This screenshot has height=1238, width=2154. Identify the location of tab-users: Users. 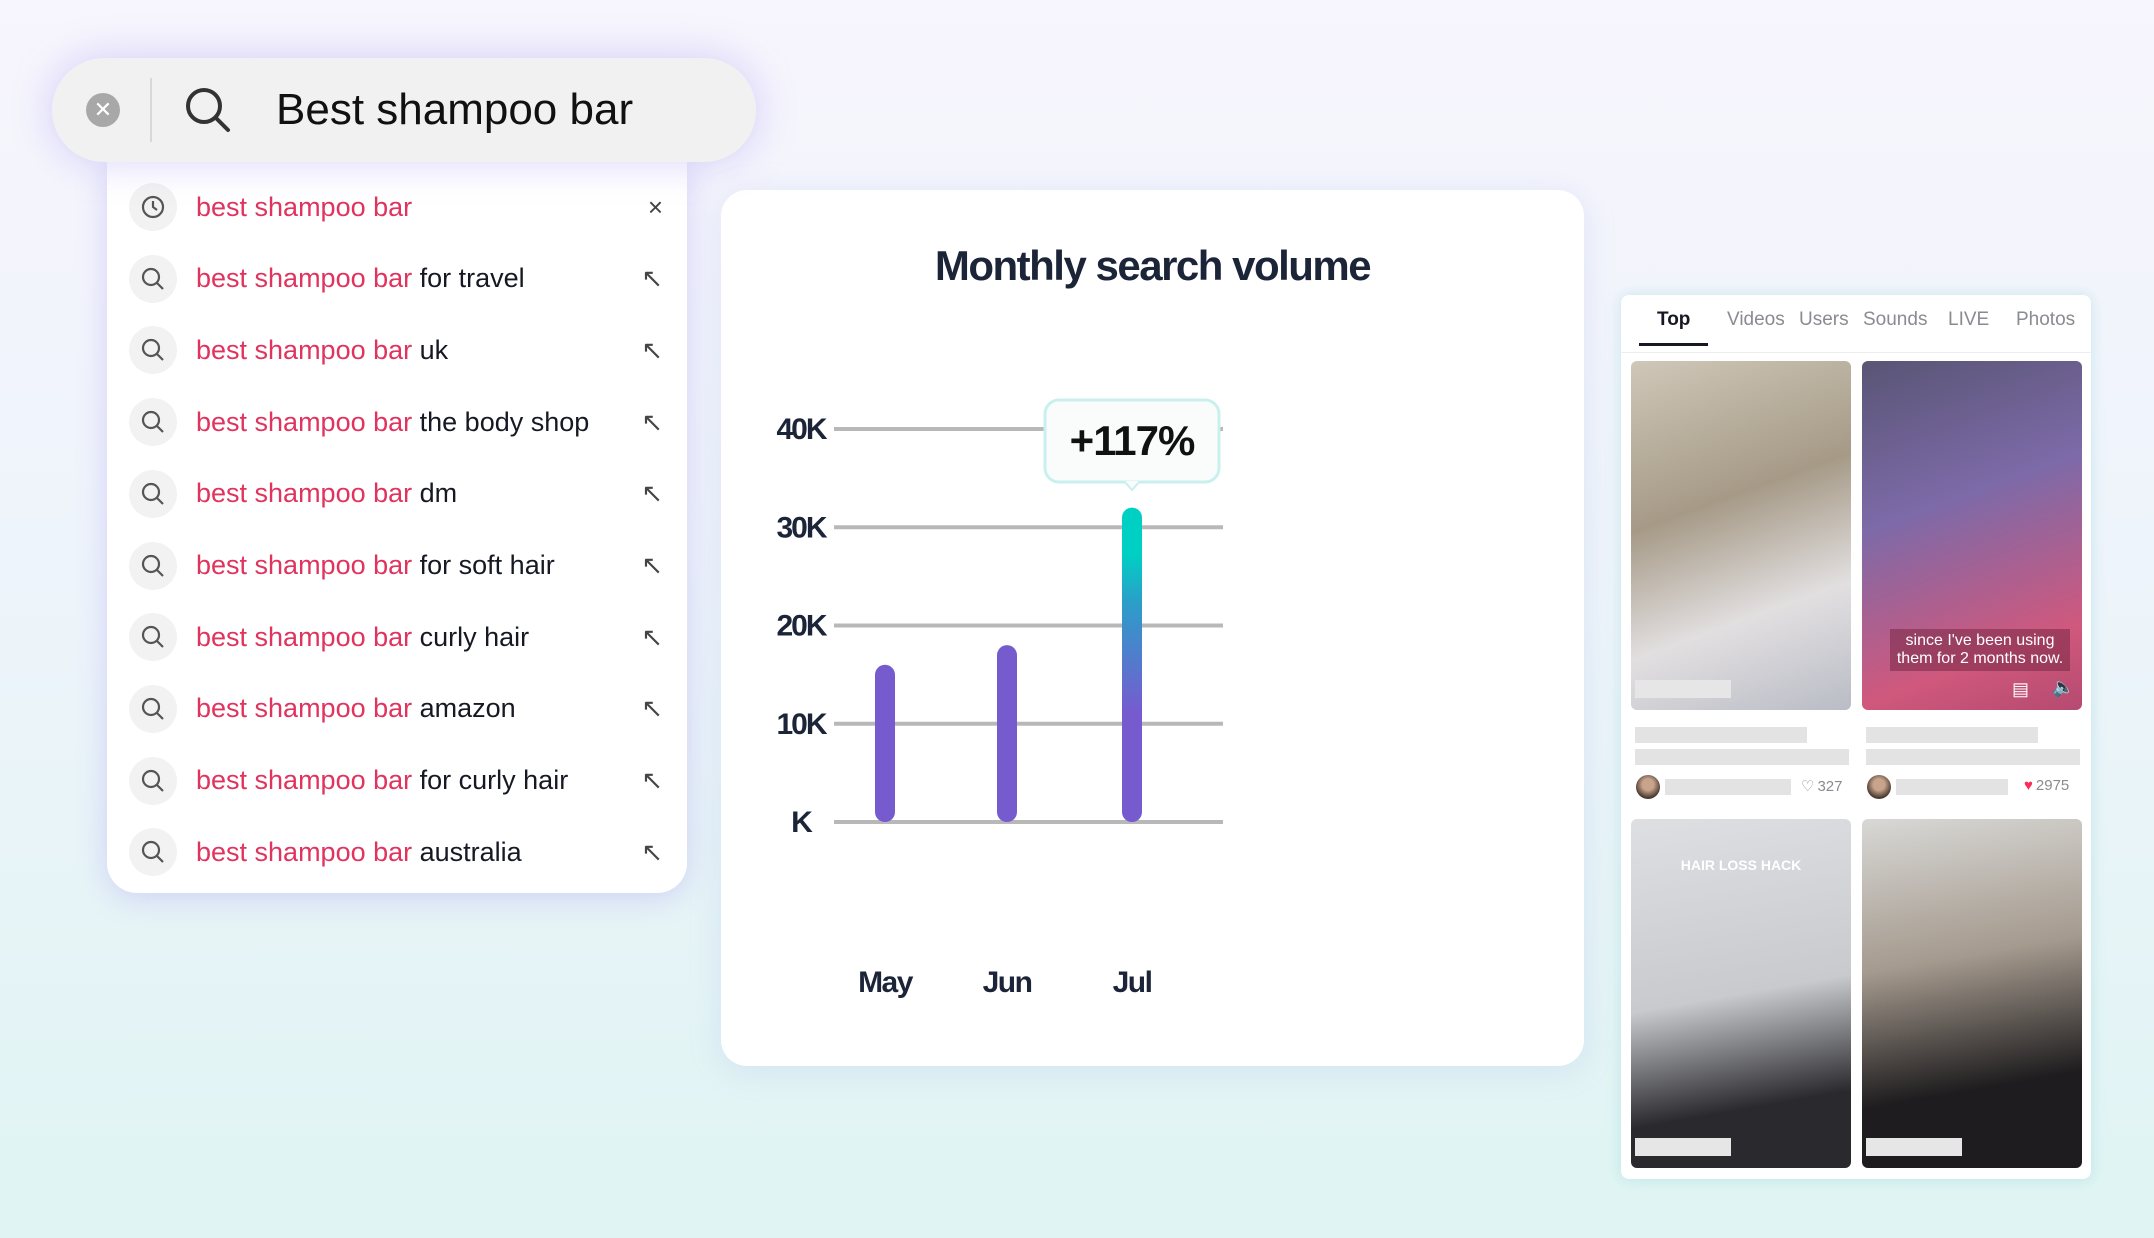
(1824, 319).